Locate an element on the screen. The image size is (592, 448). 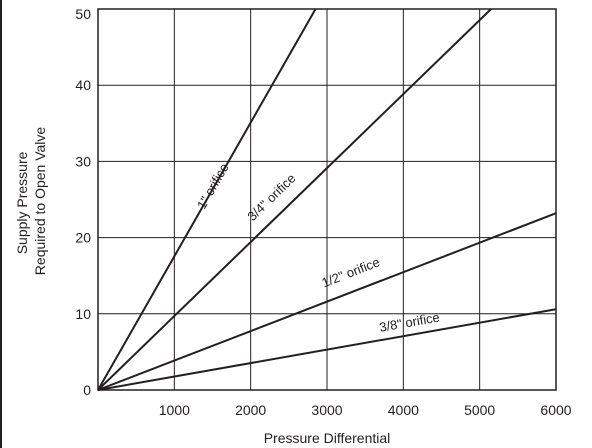
x-tick-label-4000: 4000 is located at coordinates (403, 410).